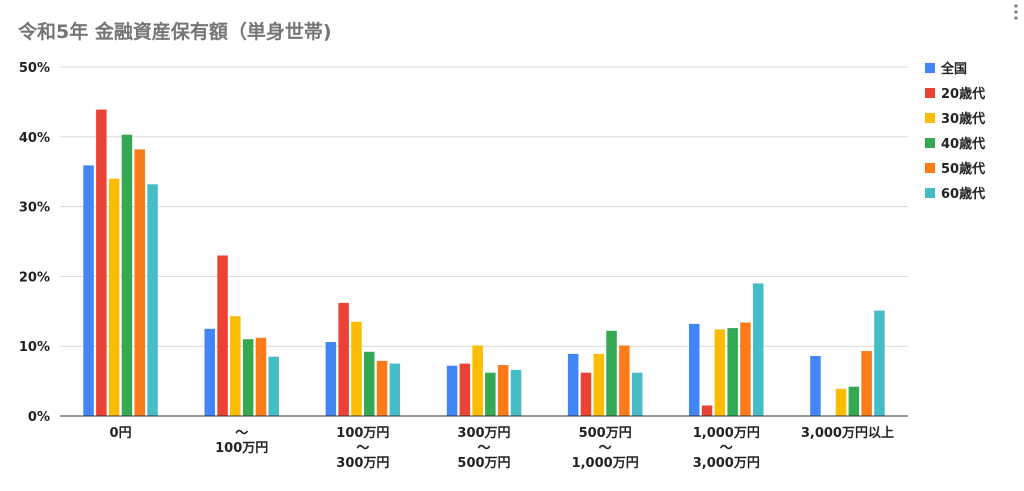  I want to click on x-tick-label: 3,000万円以上, so click(847, 433).